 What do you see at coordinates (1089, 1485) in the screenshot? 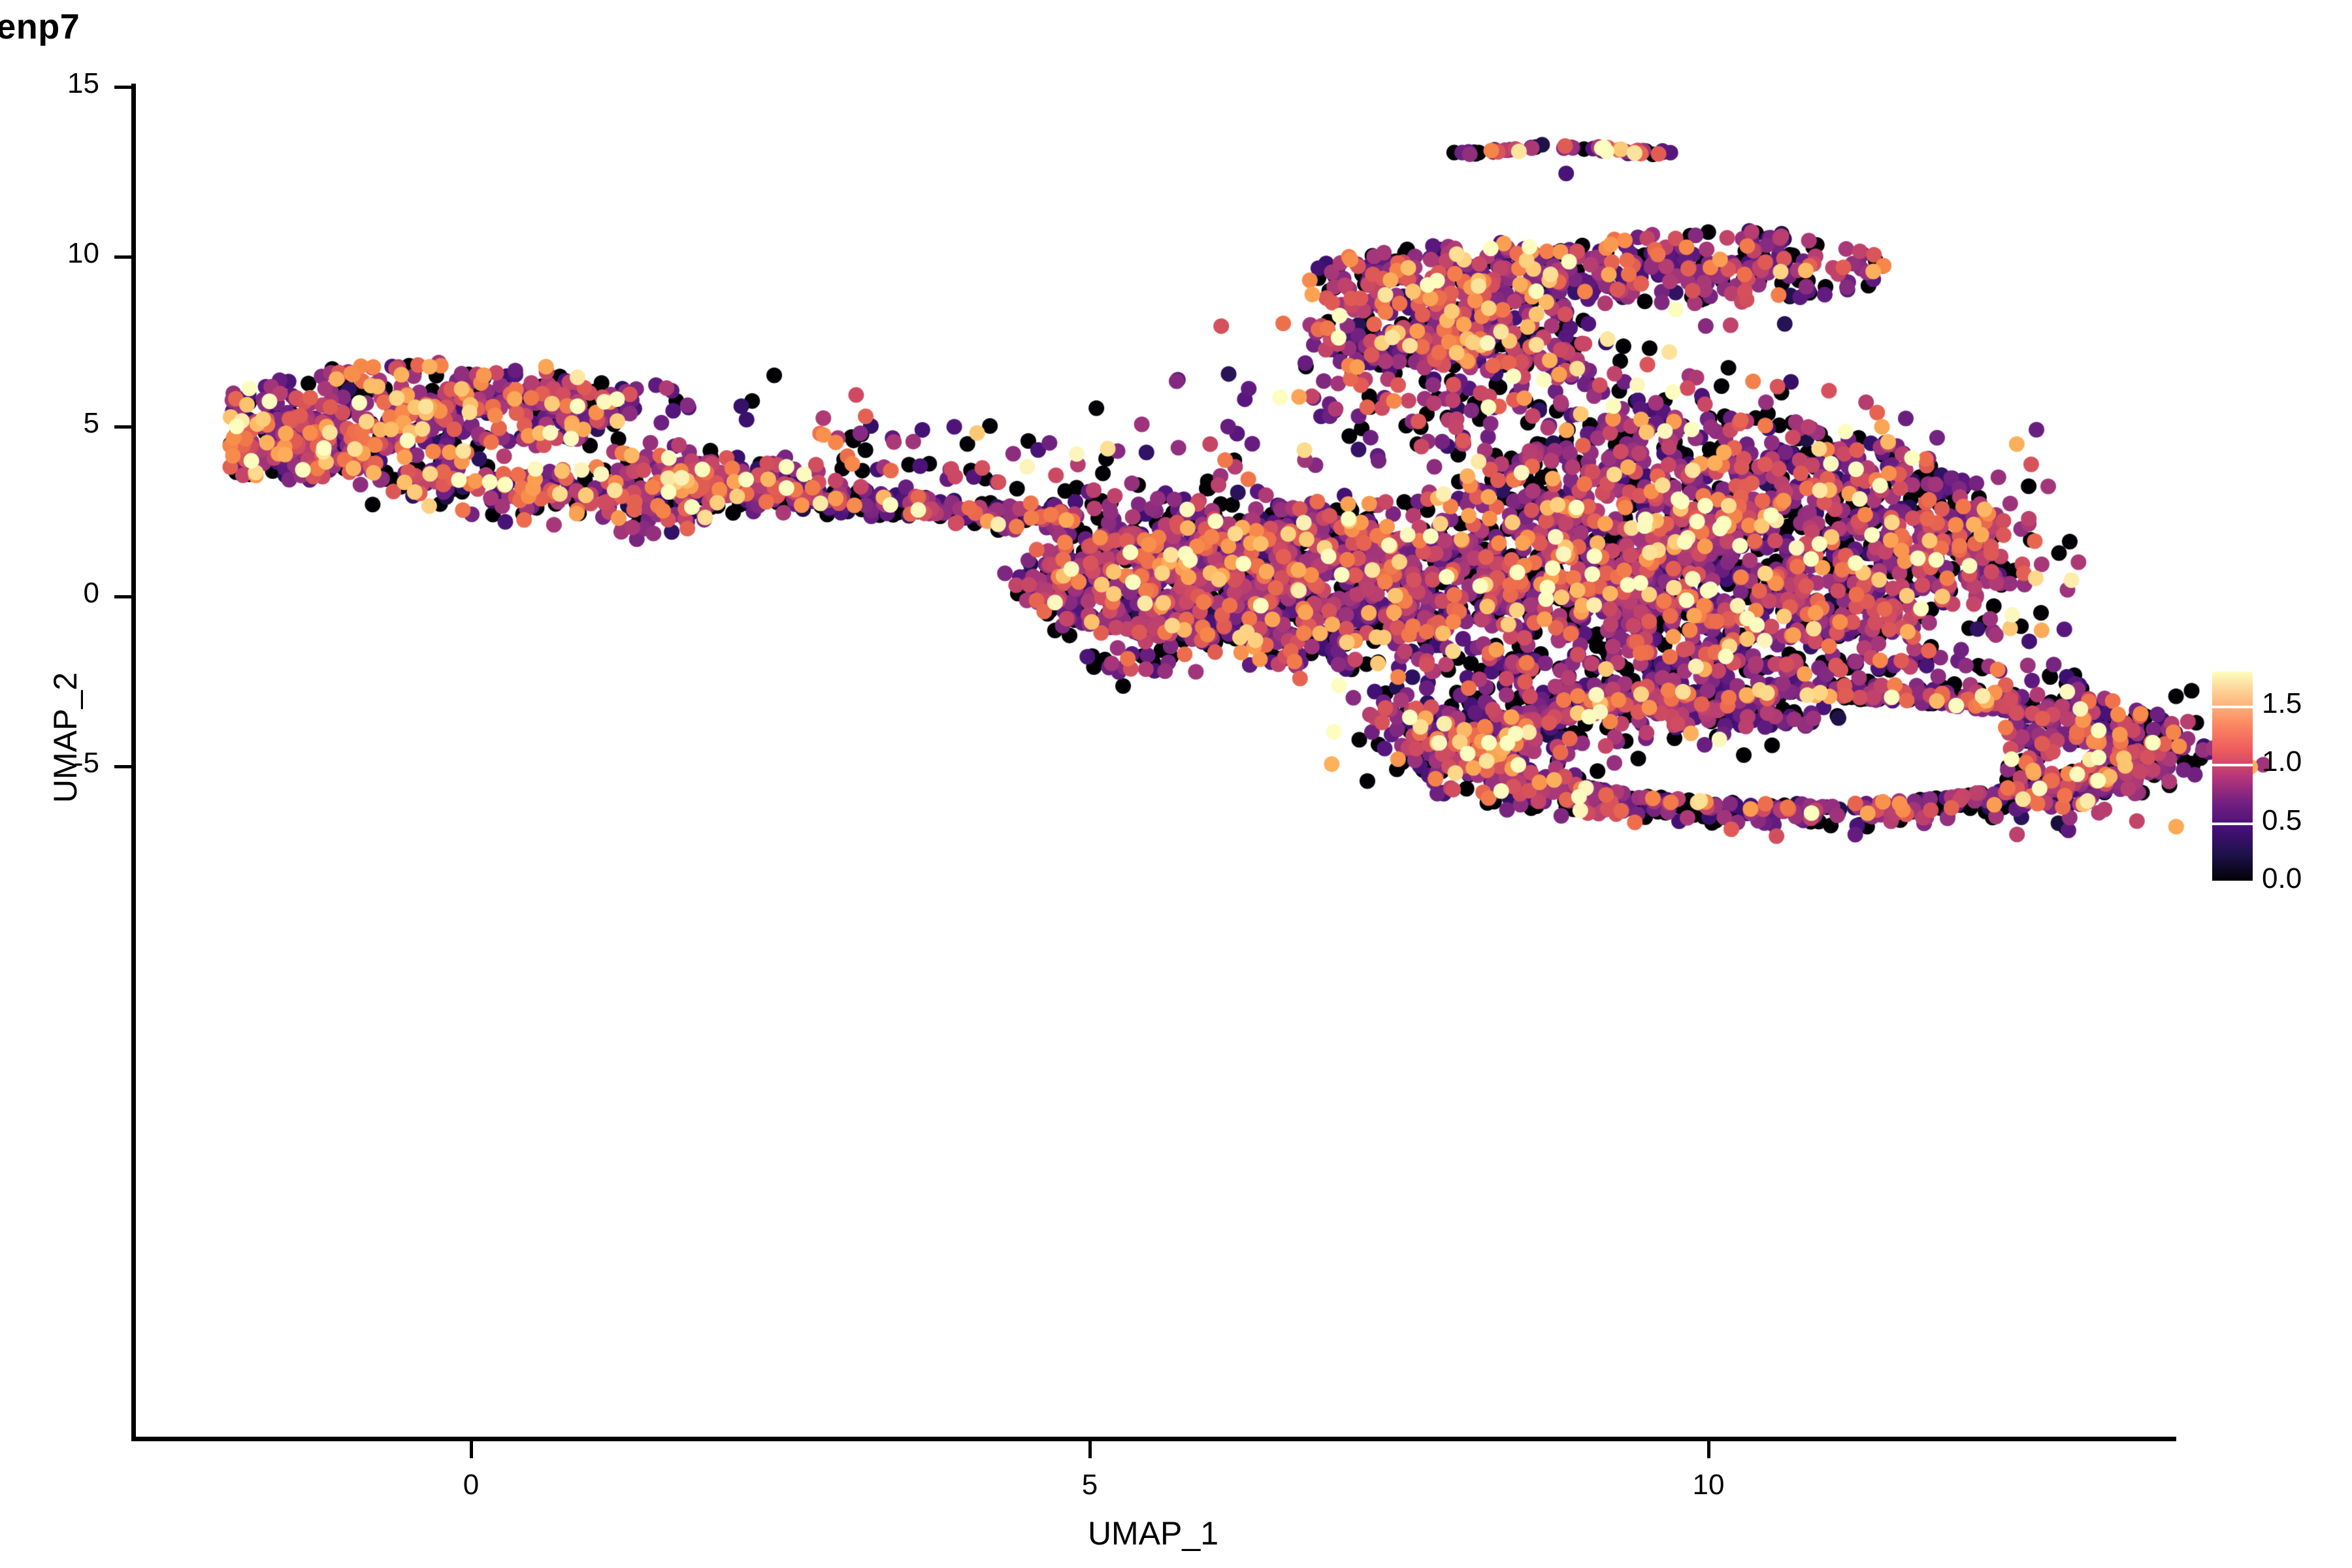
I see `x-axis-tick-label: 5` at bounding box center [1089, 1485].